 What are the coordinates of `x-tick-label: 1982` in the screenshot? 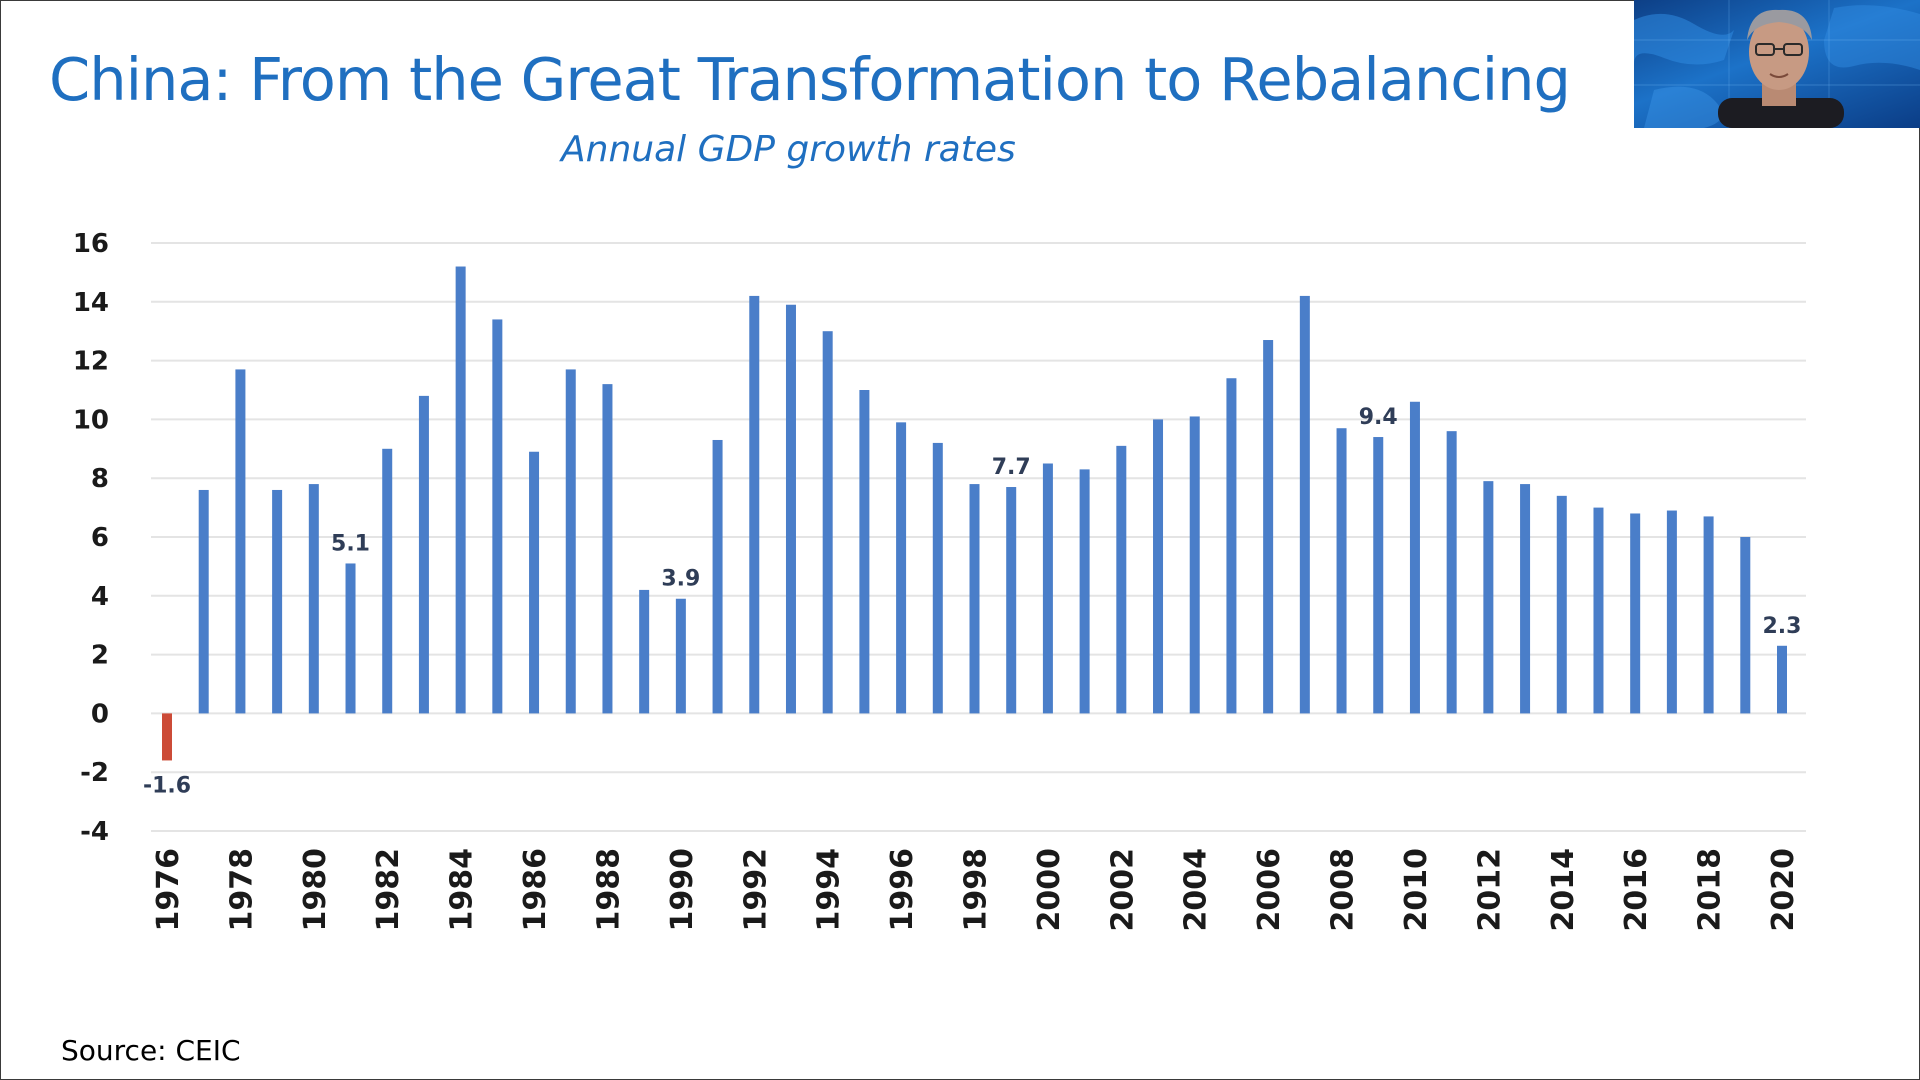 It's located at (388, 890).